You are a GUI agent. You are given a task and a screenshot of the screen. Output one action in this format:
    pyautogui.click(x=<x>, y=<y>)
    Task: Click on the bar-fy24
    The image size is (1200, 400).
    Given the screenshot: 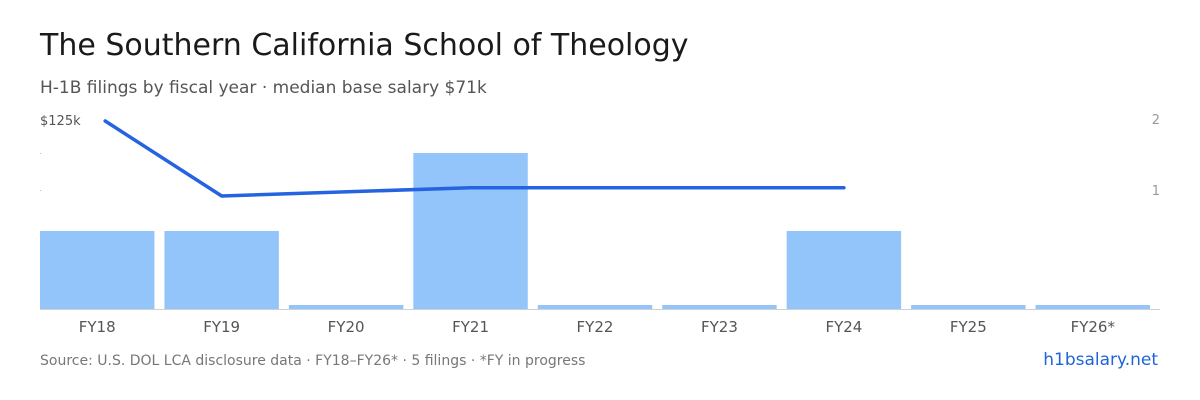 What is the action you would take?
    pyautogui.click(x=844, y=270)
    